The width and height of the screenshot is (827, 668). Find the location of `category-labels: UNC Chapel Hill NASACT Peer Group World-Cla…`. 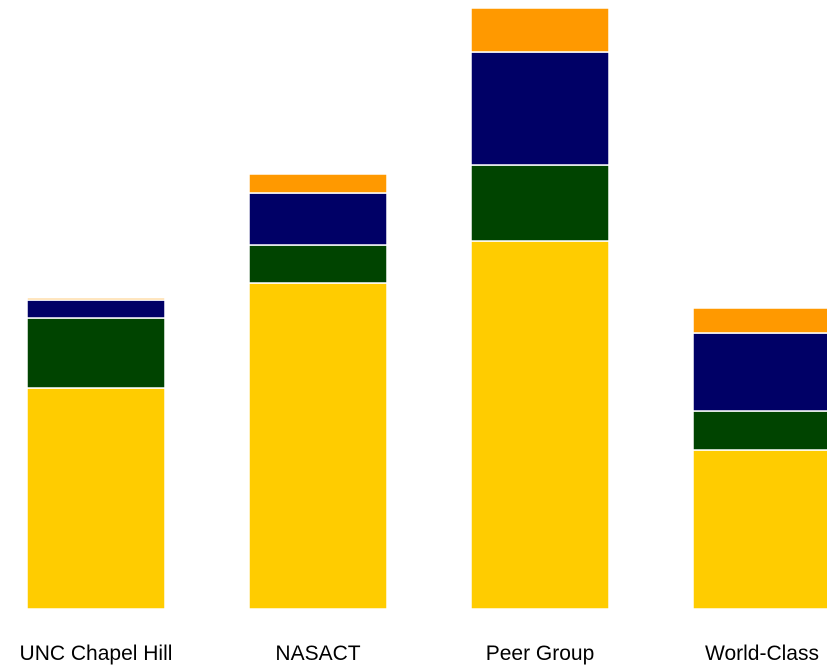

category-labels: UNC Chapel Hill NASACT Peer Group World-Cla… is located at coordinates (419, 653).